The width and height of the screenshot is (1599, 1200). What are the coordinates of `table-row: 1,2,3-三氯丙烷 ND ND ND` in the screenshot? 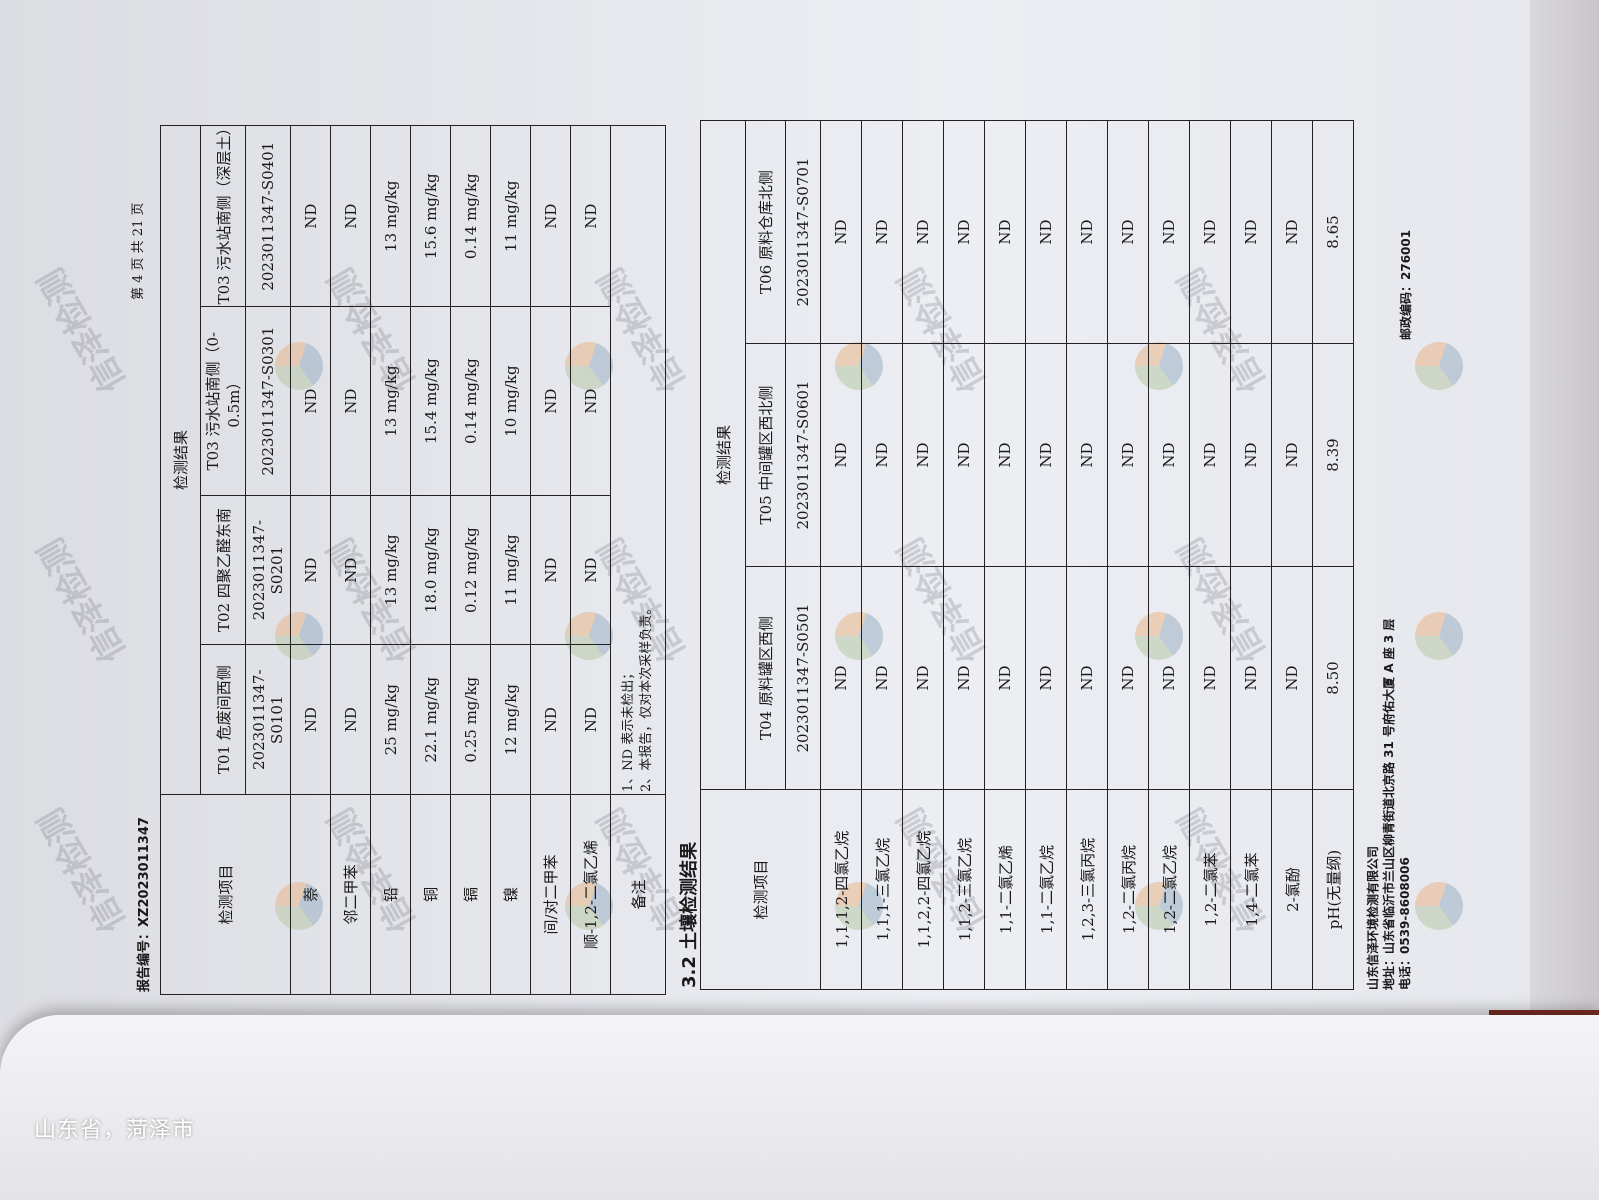 It's located at (1087, 555).